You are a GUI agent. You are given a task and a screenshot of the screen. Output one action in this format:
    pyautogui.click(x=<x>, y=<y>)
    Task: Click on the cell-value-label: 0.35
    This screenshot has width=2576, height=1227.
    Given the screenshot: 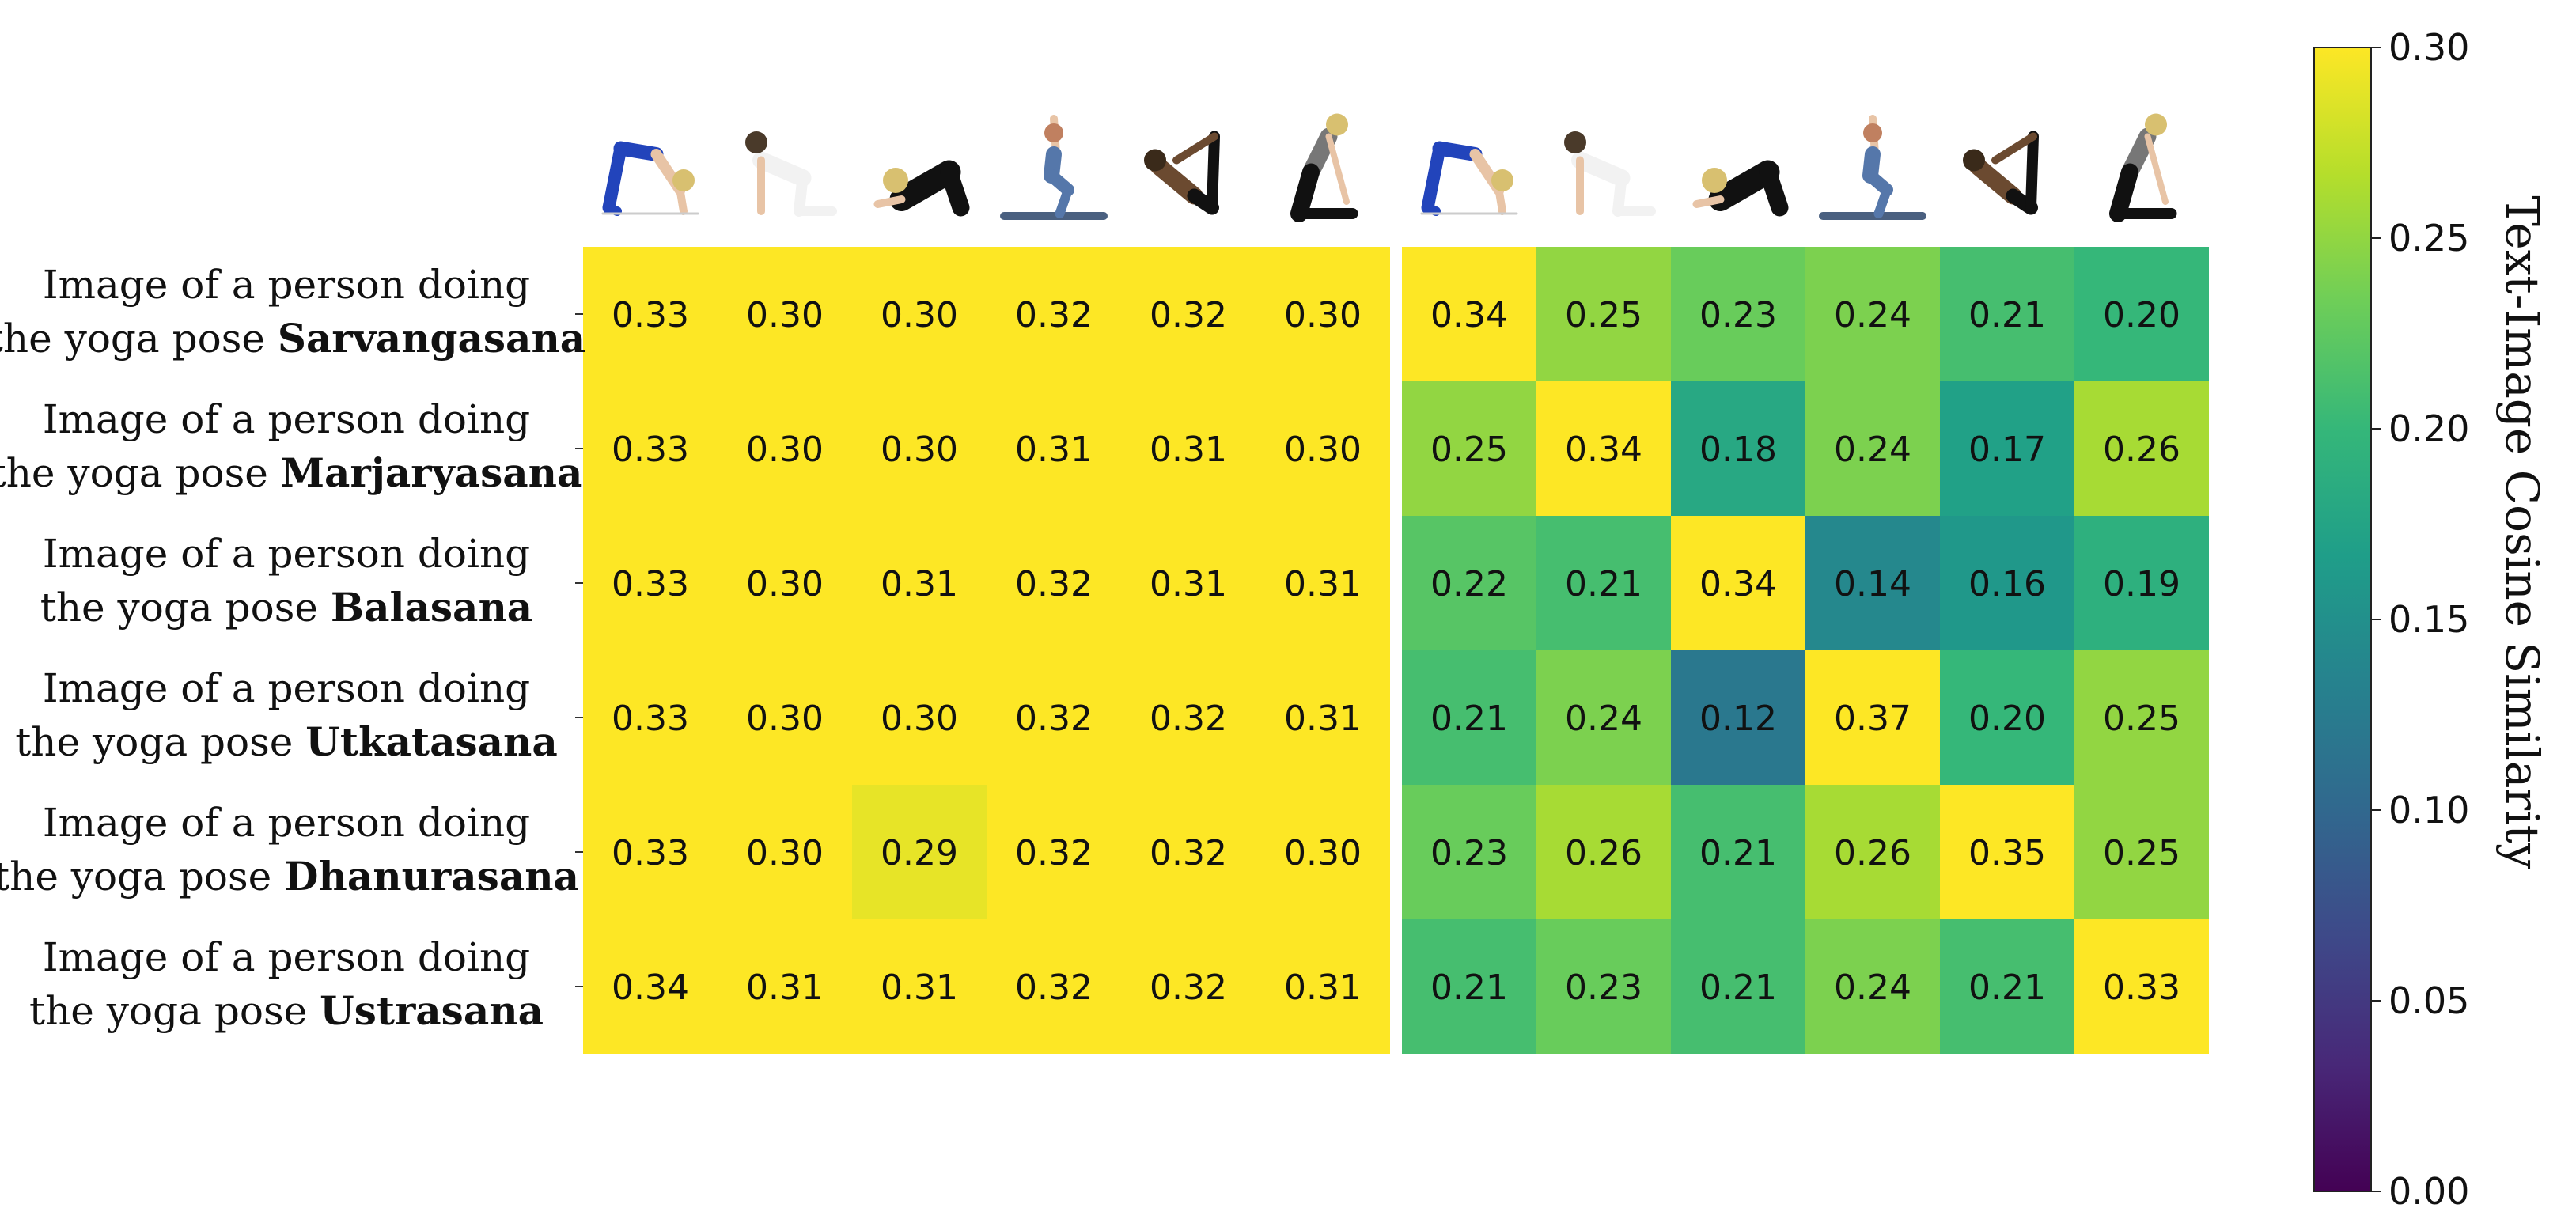 What is the action you would take?
    pyautogui.click(x=2007, y=853)
    